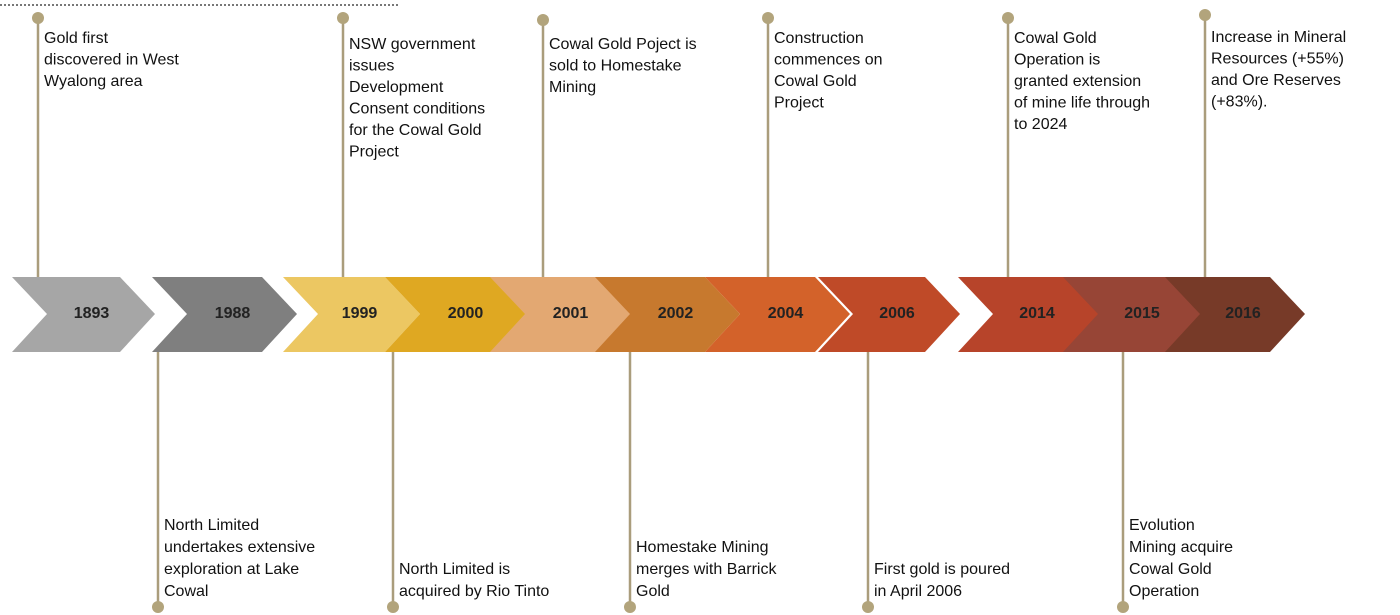 This screenshot has height=615, width=1400. What do you see at coordinates (396, 87) in the screenshot?
I see `event-line: Development` at bounding box center [396, 87].